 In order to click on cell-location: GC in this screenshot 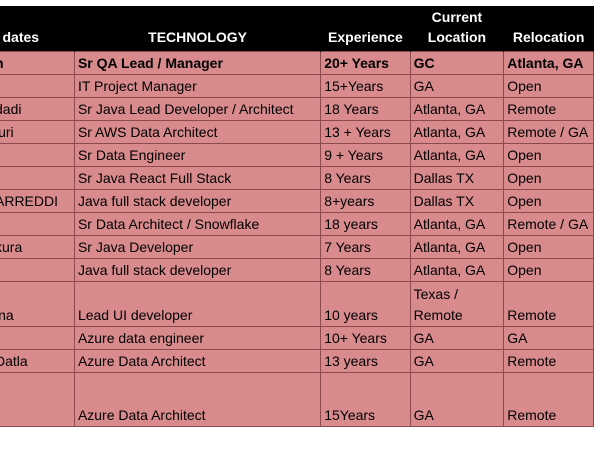, I will do `click(457, 63)`.